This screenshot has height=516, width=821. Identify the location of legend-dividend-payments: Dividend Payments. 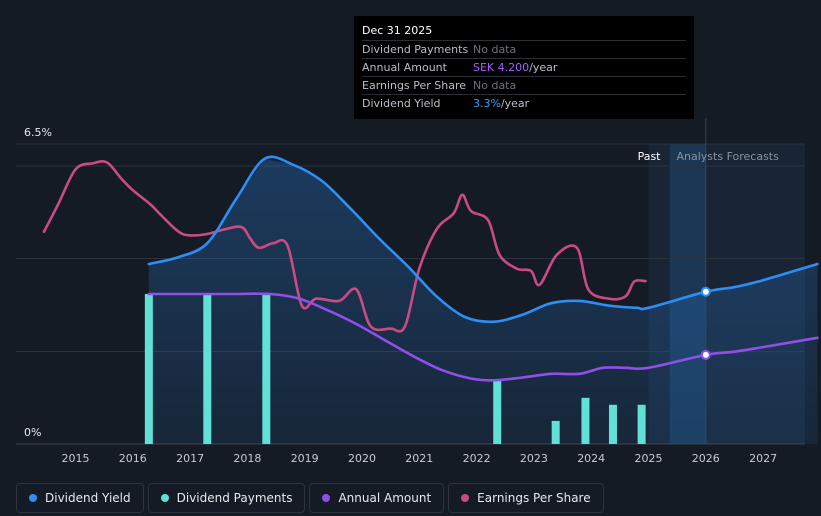
(226, 498).